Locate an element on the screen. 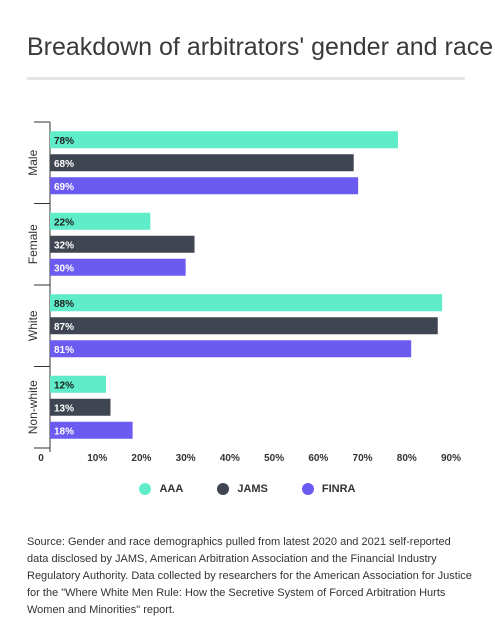 This screenshot has width=495, height=644. data-label: 88% is located at coordinates (64, 304).